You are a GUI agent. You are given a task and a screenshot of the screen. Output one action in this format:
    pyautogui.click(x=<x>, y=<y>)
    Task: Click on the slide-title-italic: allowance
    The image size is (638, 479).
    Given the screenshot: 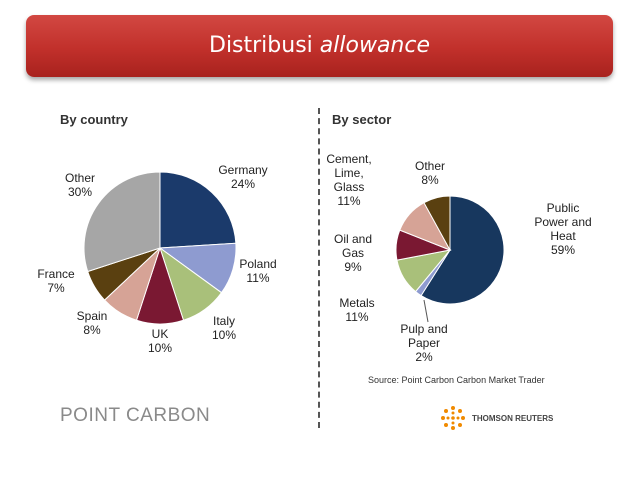 What is the action you would take?
    pyautogui.click(x=374, y=45)
    